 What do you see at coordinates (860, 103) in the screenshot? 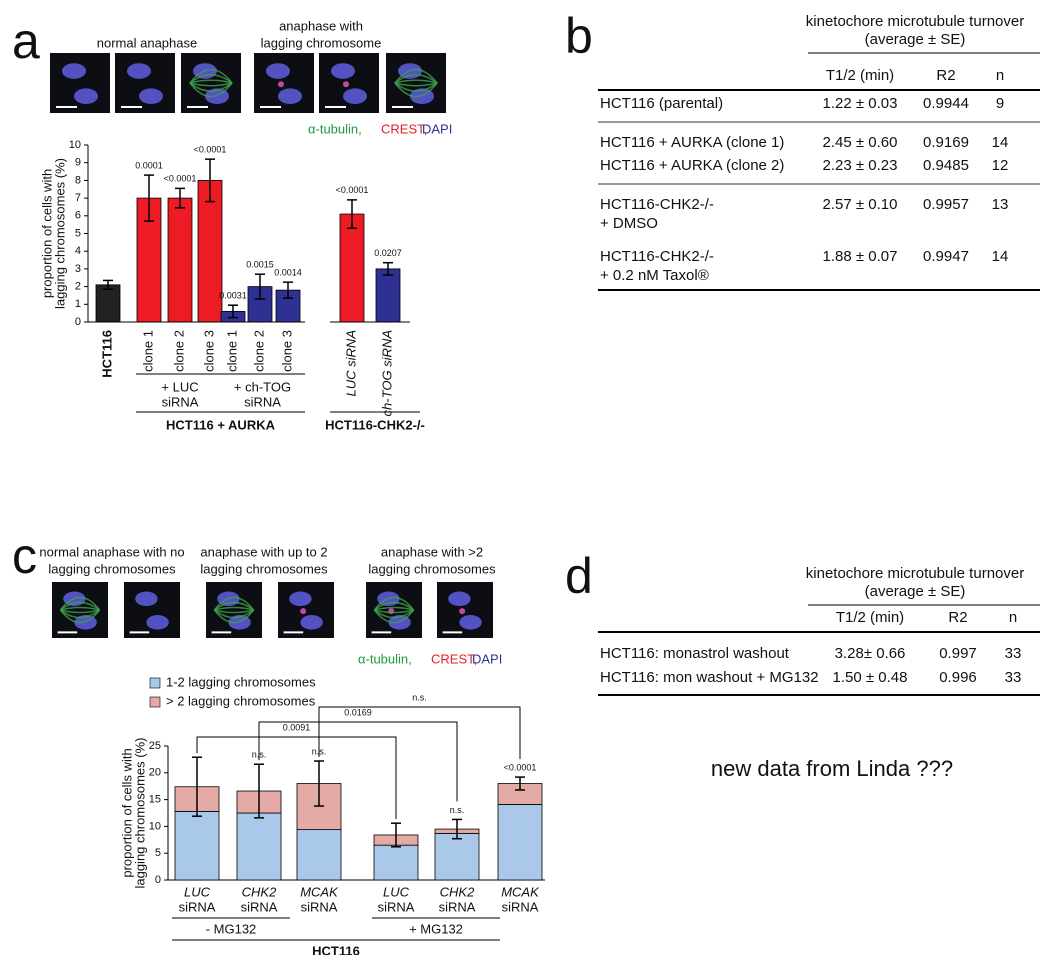
I see `table-cell: 1.22 ± 0.03` at bounding box center [860, 103].